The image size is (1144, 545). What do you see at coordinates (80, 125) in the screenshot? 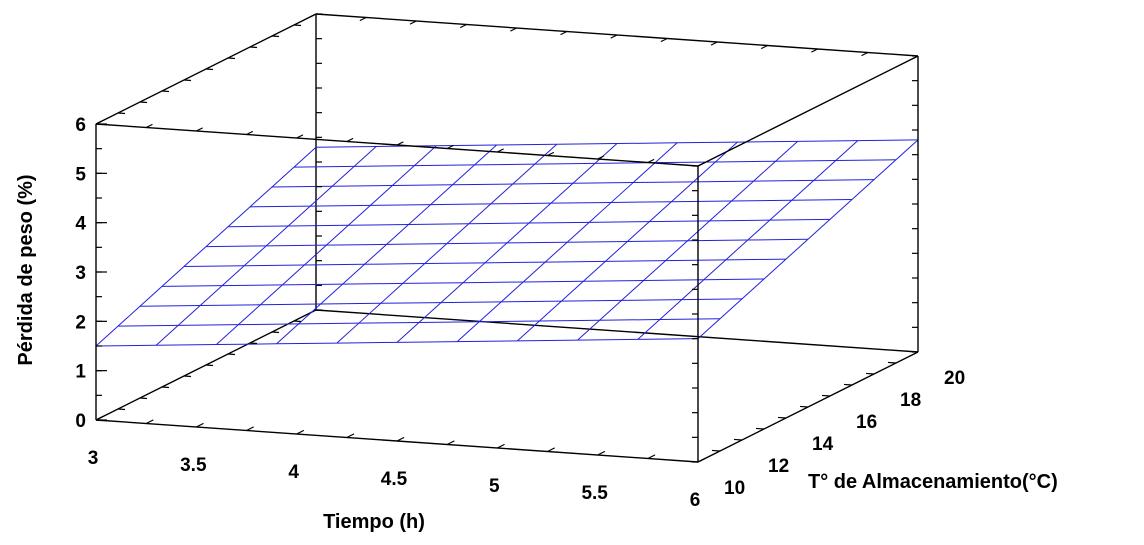
I see `z-tick-label: 6` at bounding box center [80, 125].